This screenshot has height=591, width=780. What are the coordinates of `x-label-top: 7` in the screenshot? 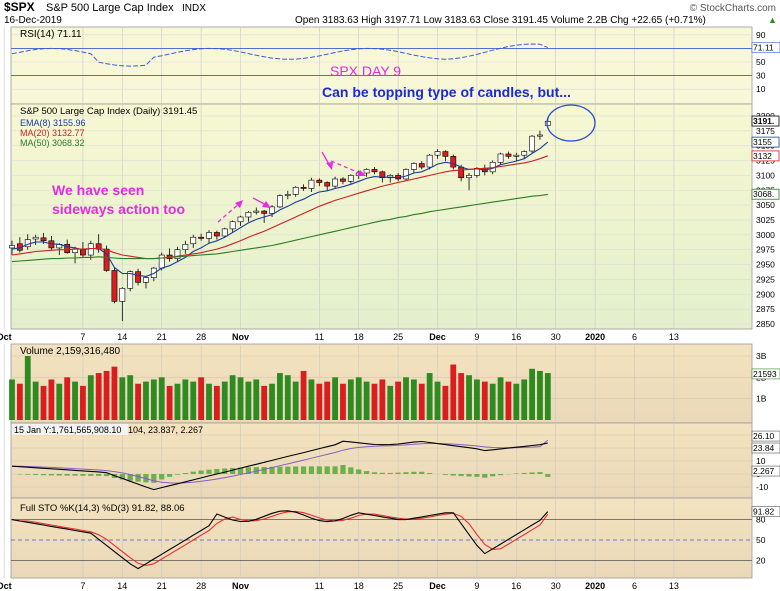 It's located at (82, 337).